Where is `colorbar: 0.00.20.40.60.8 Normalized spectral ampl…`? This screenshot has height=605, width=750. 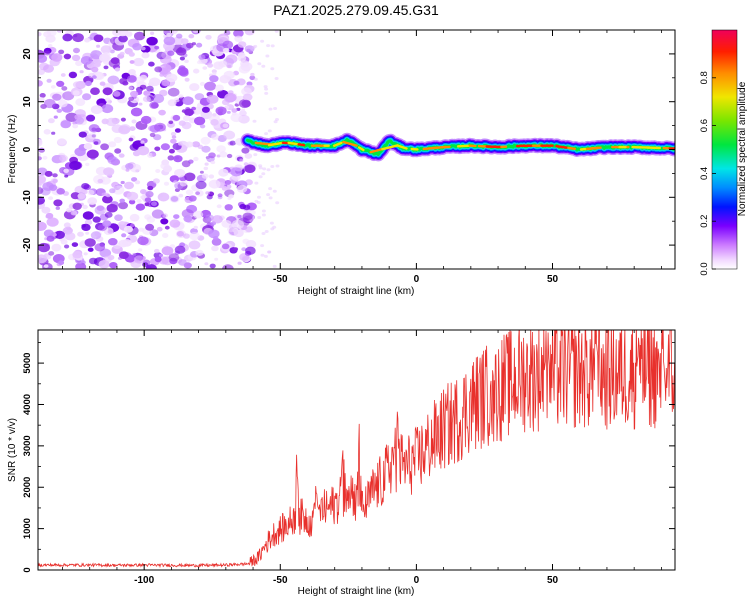
colorbar: 0.00.20.40.60.8 Normalized spectral ampl… is located at coordinates (723, 153).